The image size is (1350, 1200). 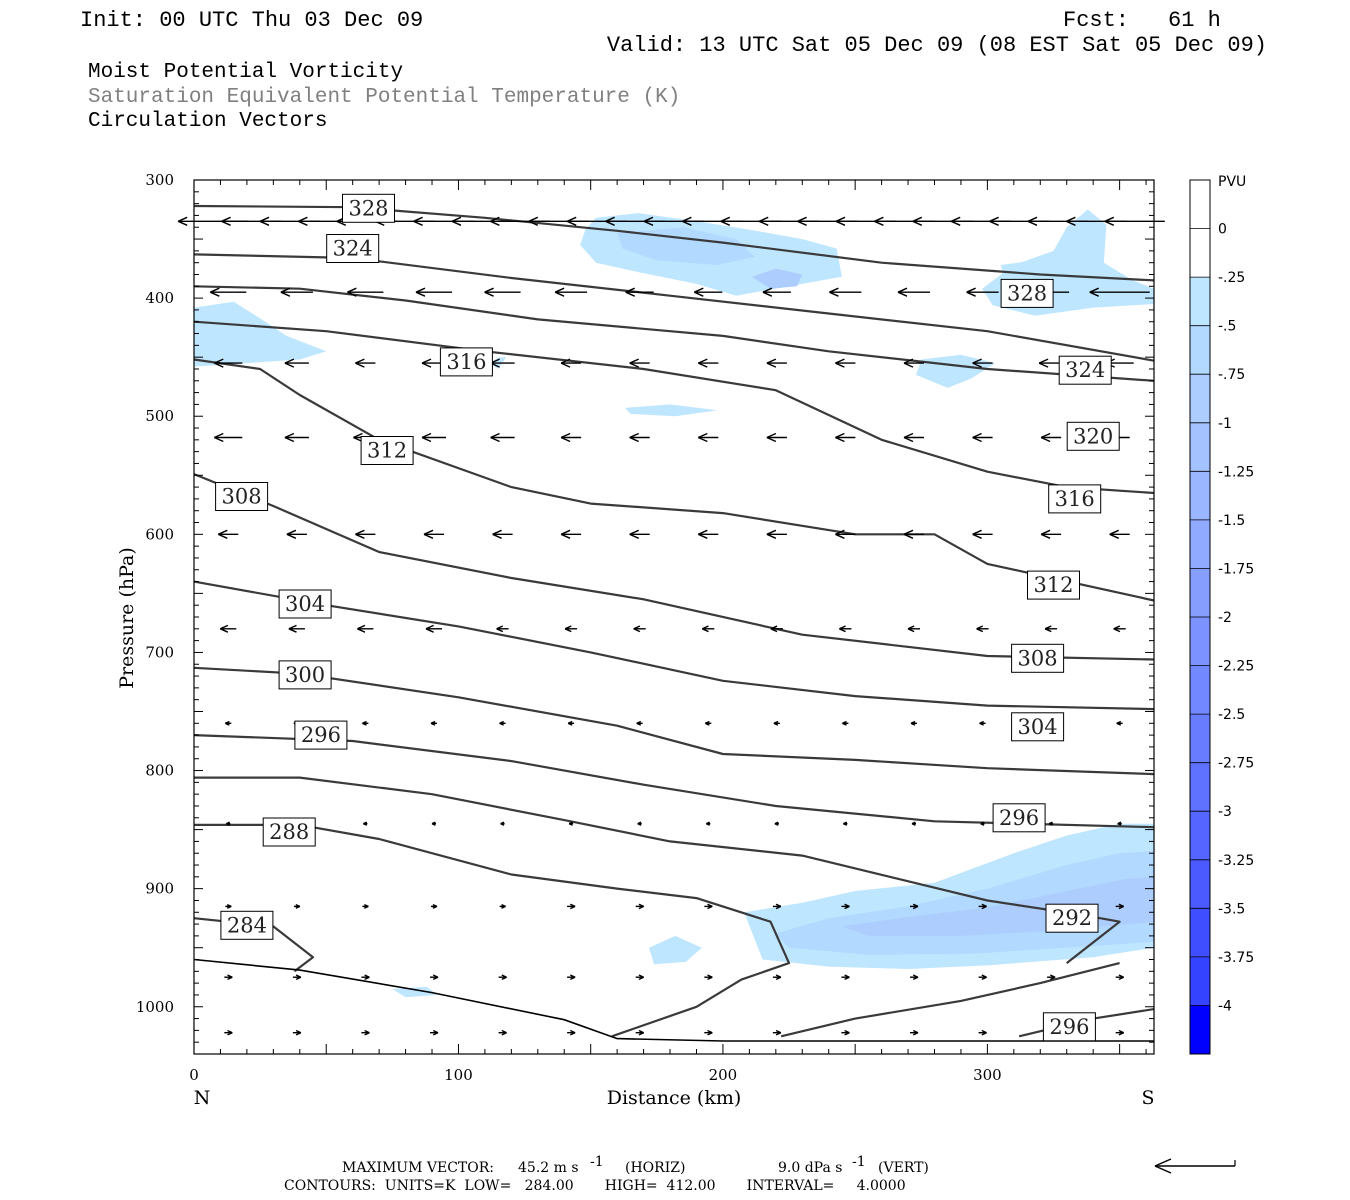 I want to click on colorbar-label: -2.5, so click(x=1231, y=715).